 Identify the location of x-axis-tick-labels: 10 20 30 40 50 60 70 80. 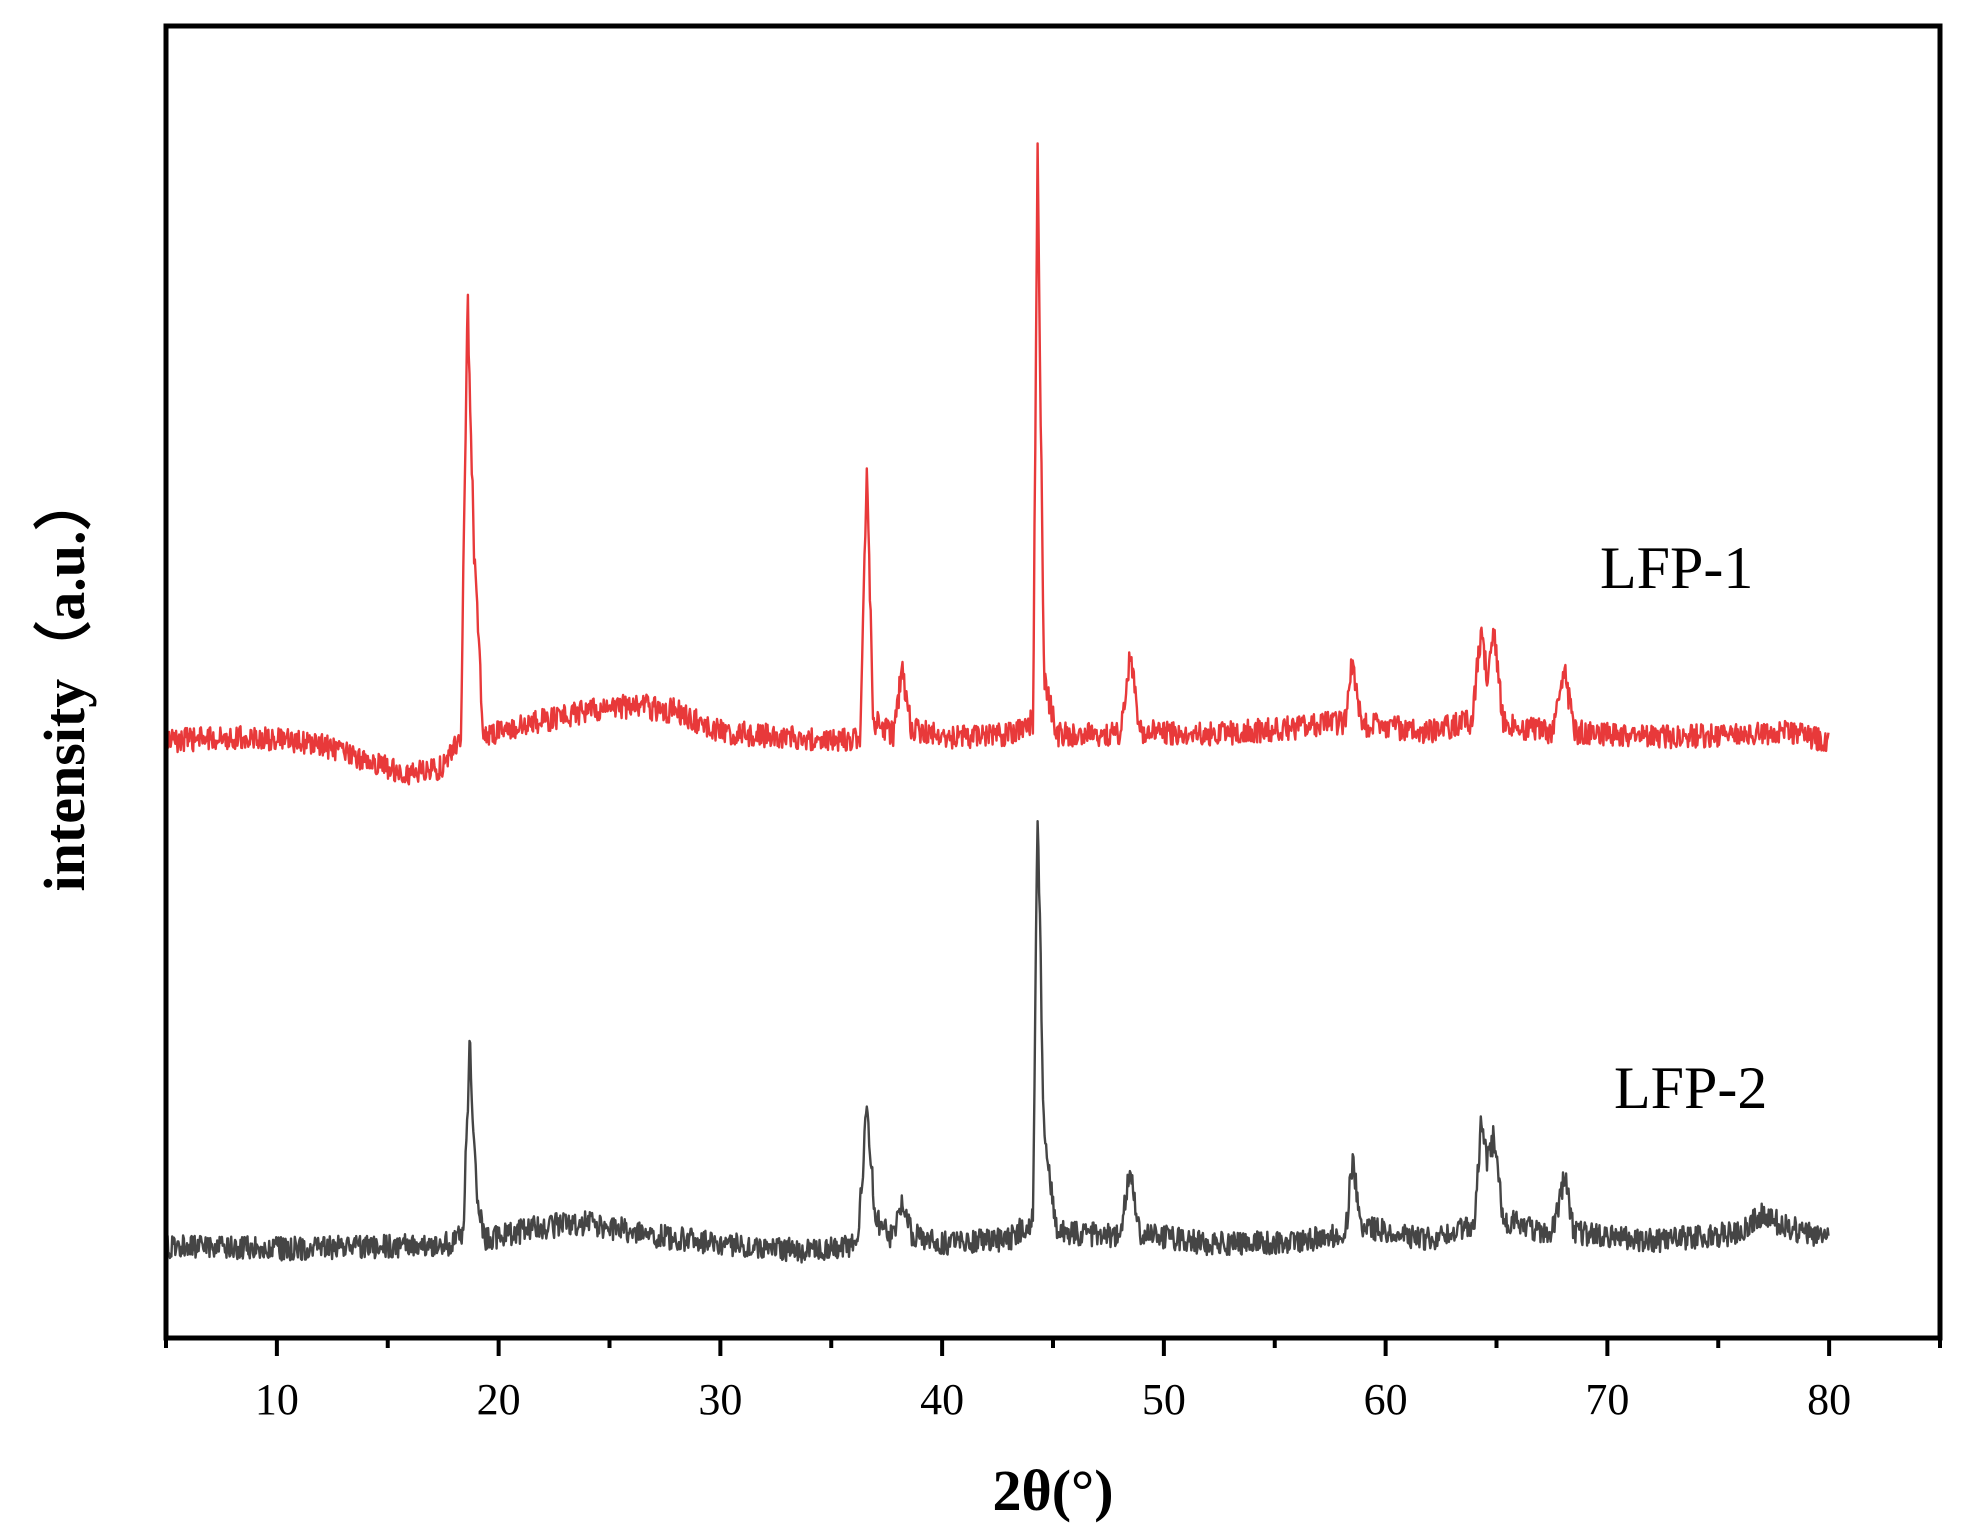
(1053, 1399).